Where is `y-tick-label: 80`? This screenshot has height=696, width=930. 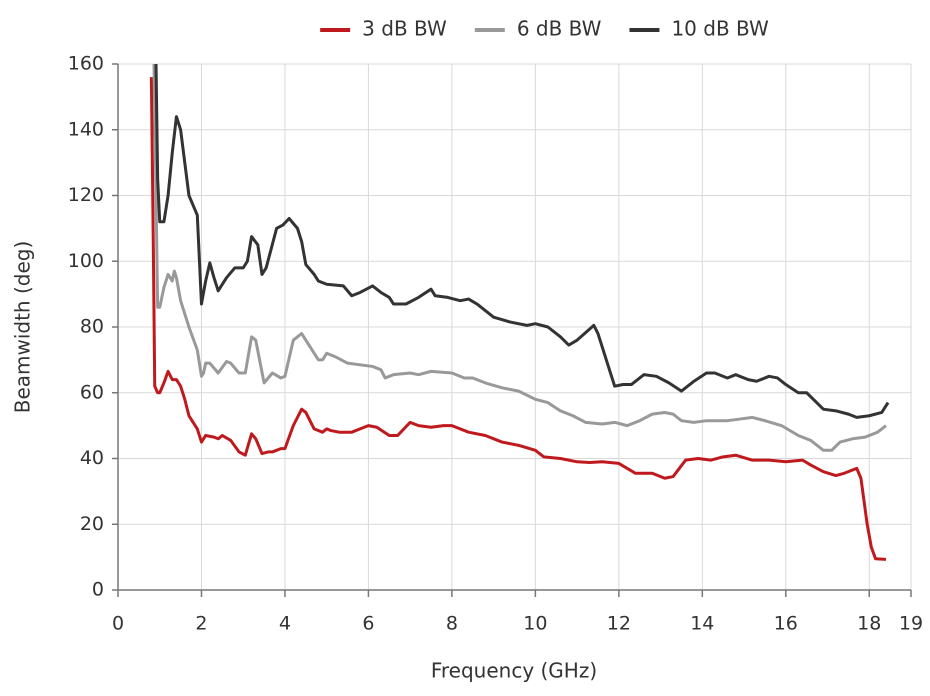 y-tick-label: 80 is located at coordinates (92, 327).